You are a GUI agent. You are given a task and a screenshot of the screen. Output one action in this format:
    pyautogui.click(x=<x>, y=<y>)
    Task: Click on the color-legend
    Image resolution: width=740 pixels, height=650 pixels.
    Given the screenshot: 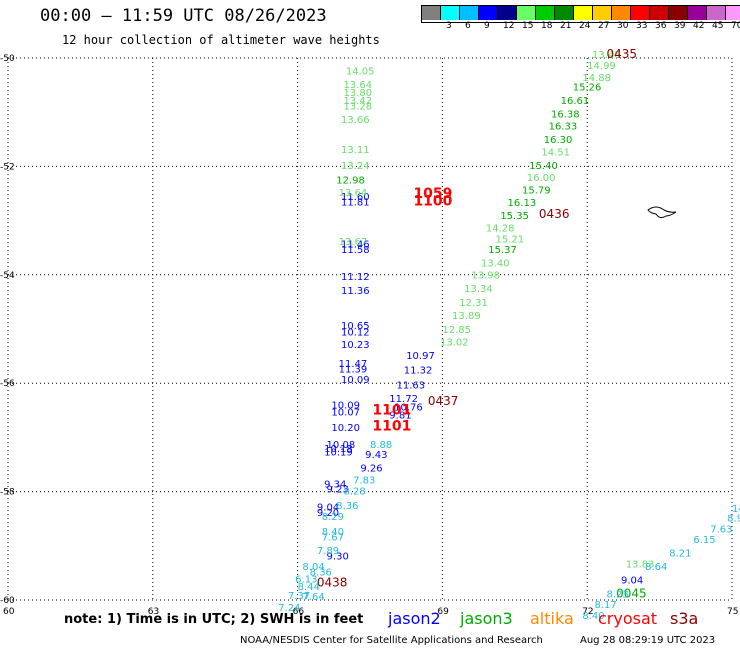 What is the action you would take?
    pyautogui.click(x=580, y=14)
    